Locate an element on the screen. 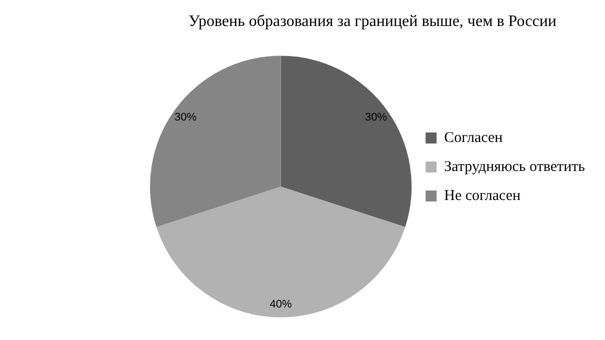 The width and height of the screenshot is (605, 340). data-label: 40% is located at coordinates (281, 304).